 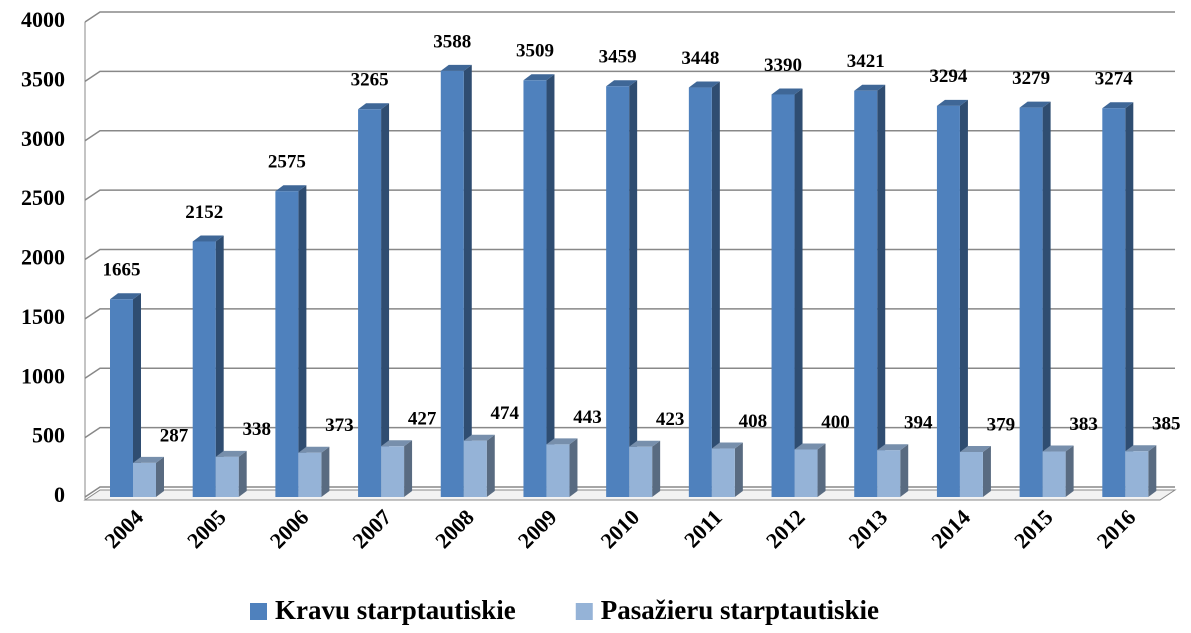 What do you see at coordinates (48, 435) in the screenshot?
I see `y-tick-label: 500` at bounding box center [48, 435].